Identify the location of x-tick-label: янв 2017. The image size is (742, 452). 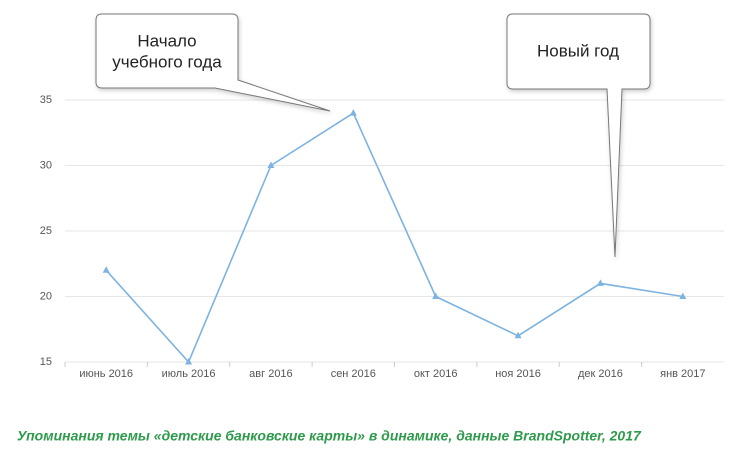
(682, 374).